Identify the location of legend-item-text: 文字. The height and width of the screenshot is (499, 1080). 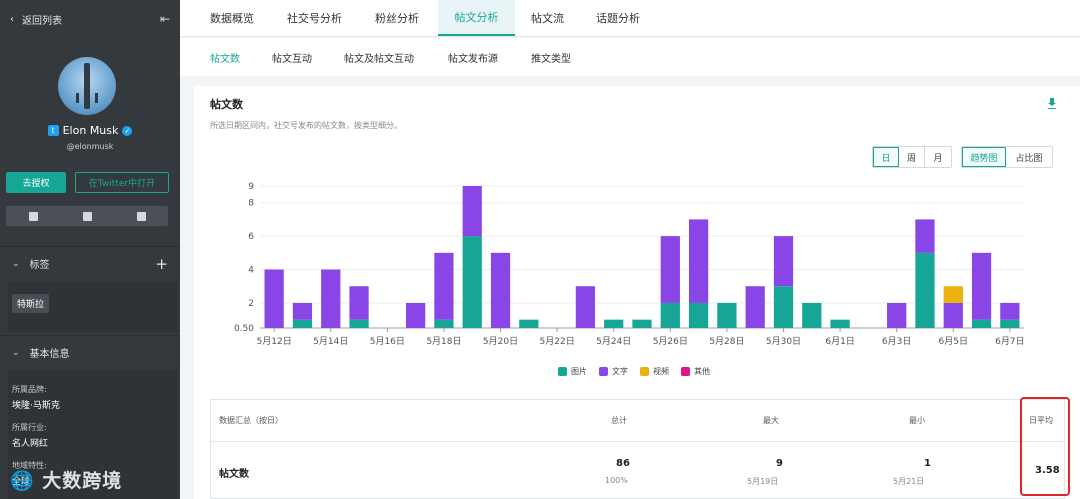
(613, 371).